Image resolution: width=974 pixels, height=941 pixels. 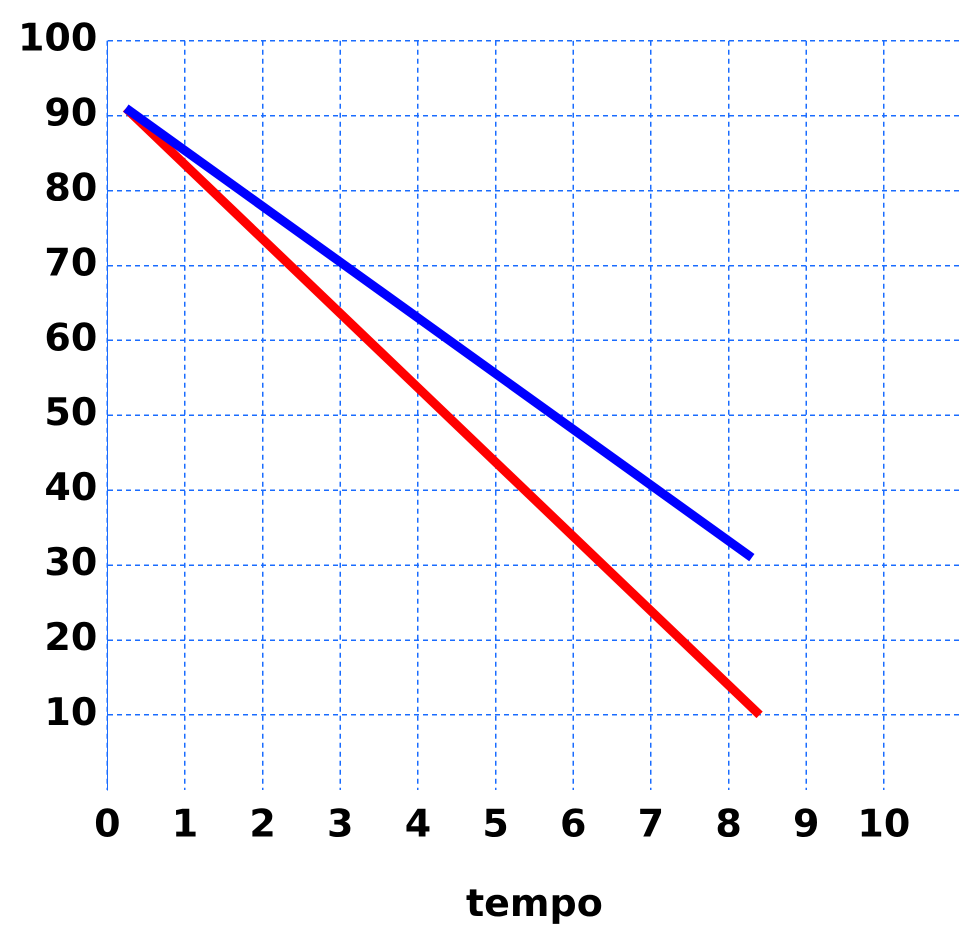 What do you see at coordinates (534, 903) in the screenshot?
I see `x-axis-title: tempo` at bounding box center [534, 903].